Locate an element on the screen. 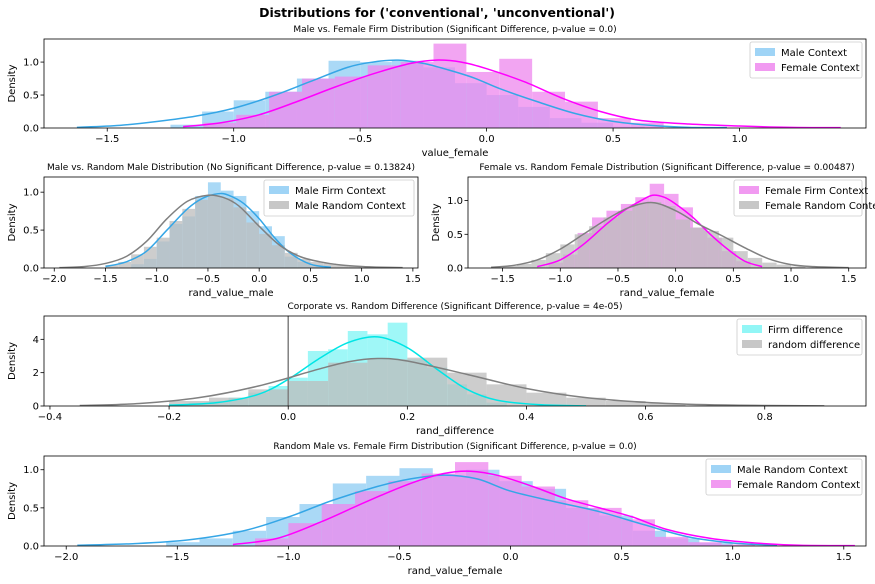  y-tick-label: 0 is located at coordinates (36, 407).